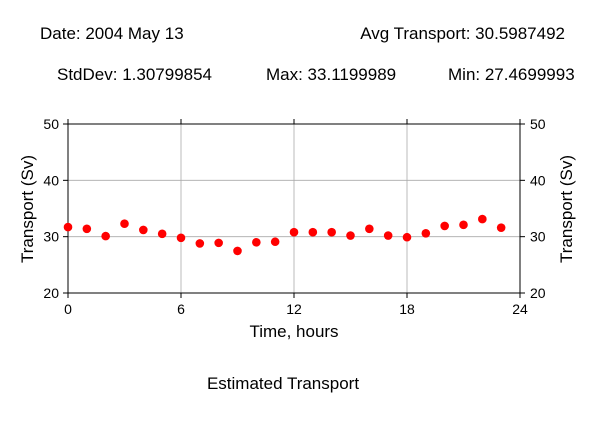 The width and height of the screenshot is (595, 421). Describe the element at coordinates (538, 293) in the screenshot. I see `y-tick-label-right: 20` at that location.